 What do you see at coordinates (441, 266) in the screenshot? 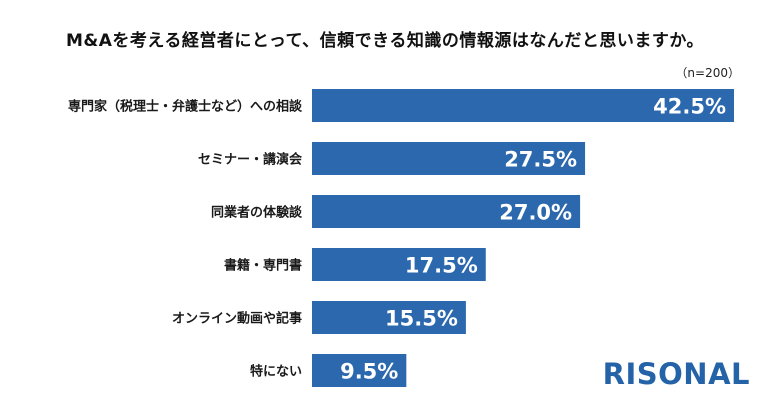
I see `value-label: 17.5%` at bounding box center [441, 266].